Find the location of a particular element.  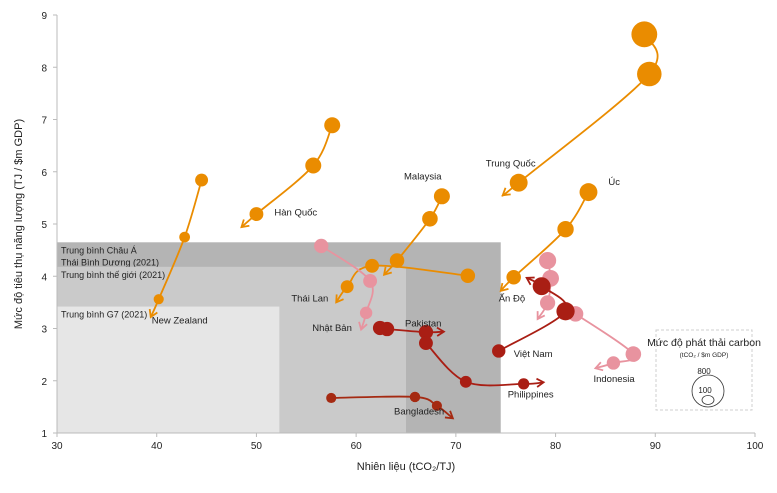

series-philippines: Philippines is located at coordinates (486, 368).